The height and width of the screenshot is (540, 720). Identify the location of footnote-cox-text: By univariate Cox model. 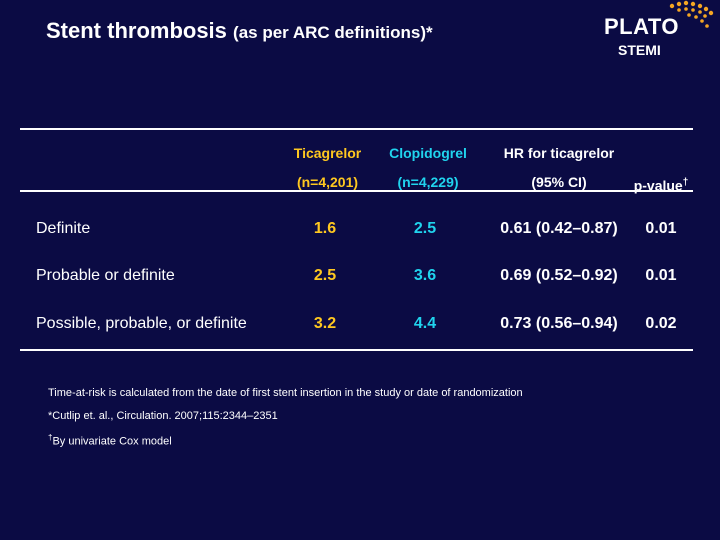
(112, 441).